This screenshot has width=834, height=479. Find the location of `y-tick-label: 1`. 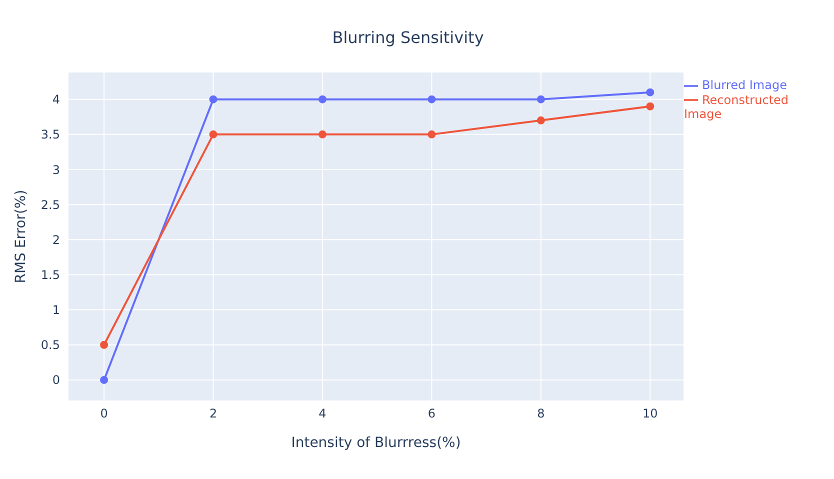

y-tick-label: 1 is located at coordinates (56, 310).